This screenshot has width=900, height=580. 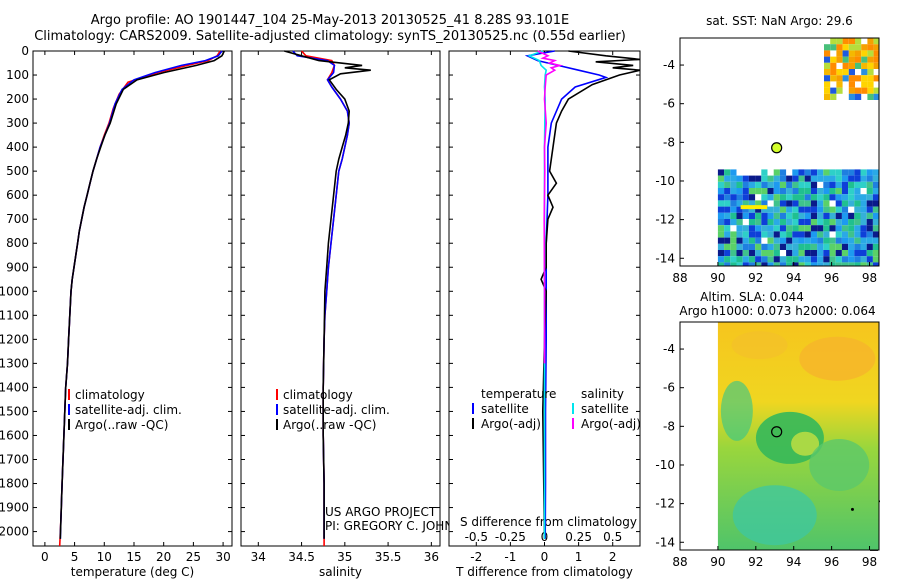 What do you see at coordinates (665, 258) in the screenshot?
I see `y-tick-label: -14` at bounding box center [665, 258].